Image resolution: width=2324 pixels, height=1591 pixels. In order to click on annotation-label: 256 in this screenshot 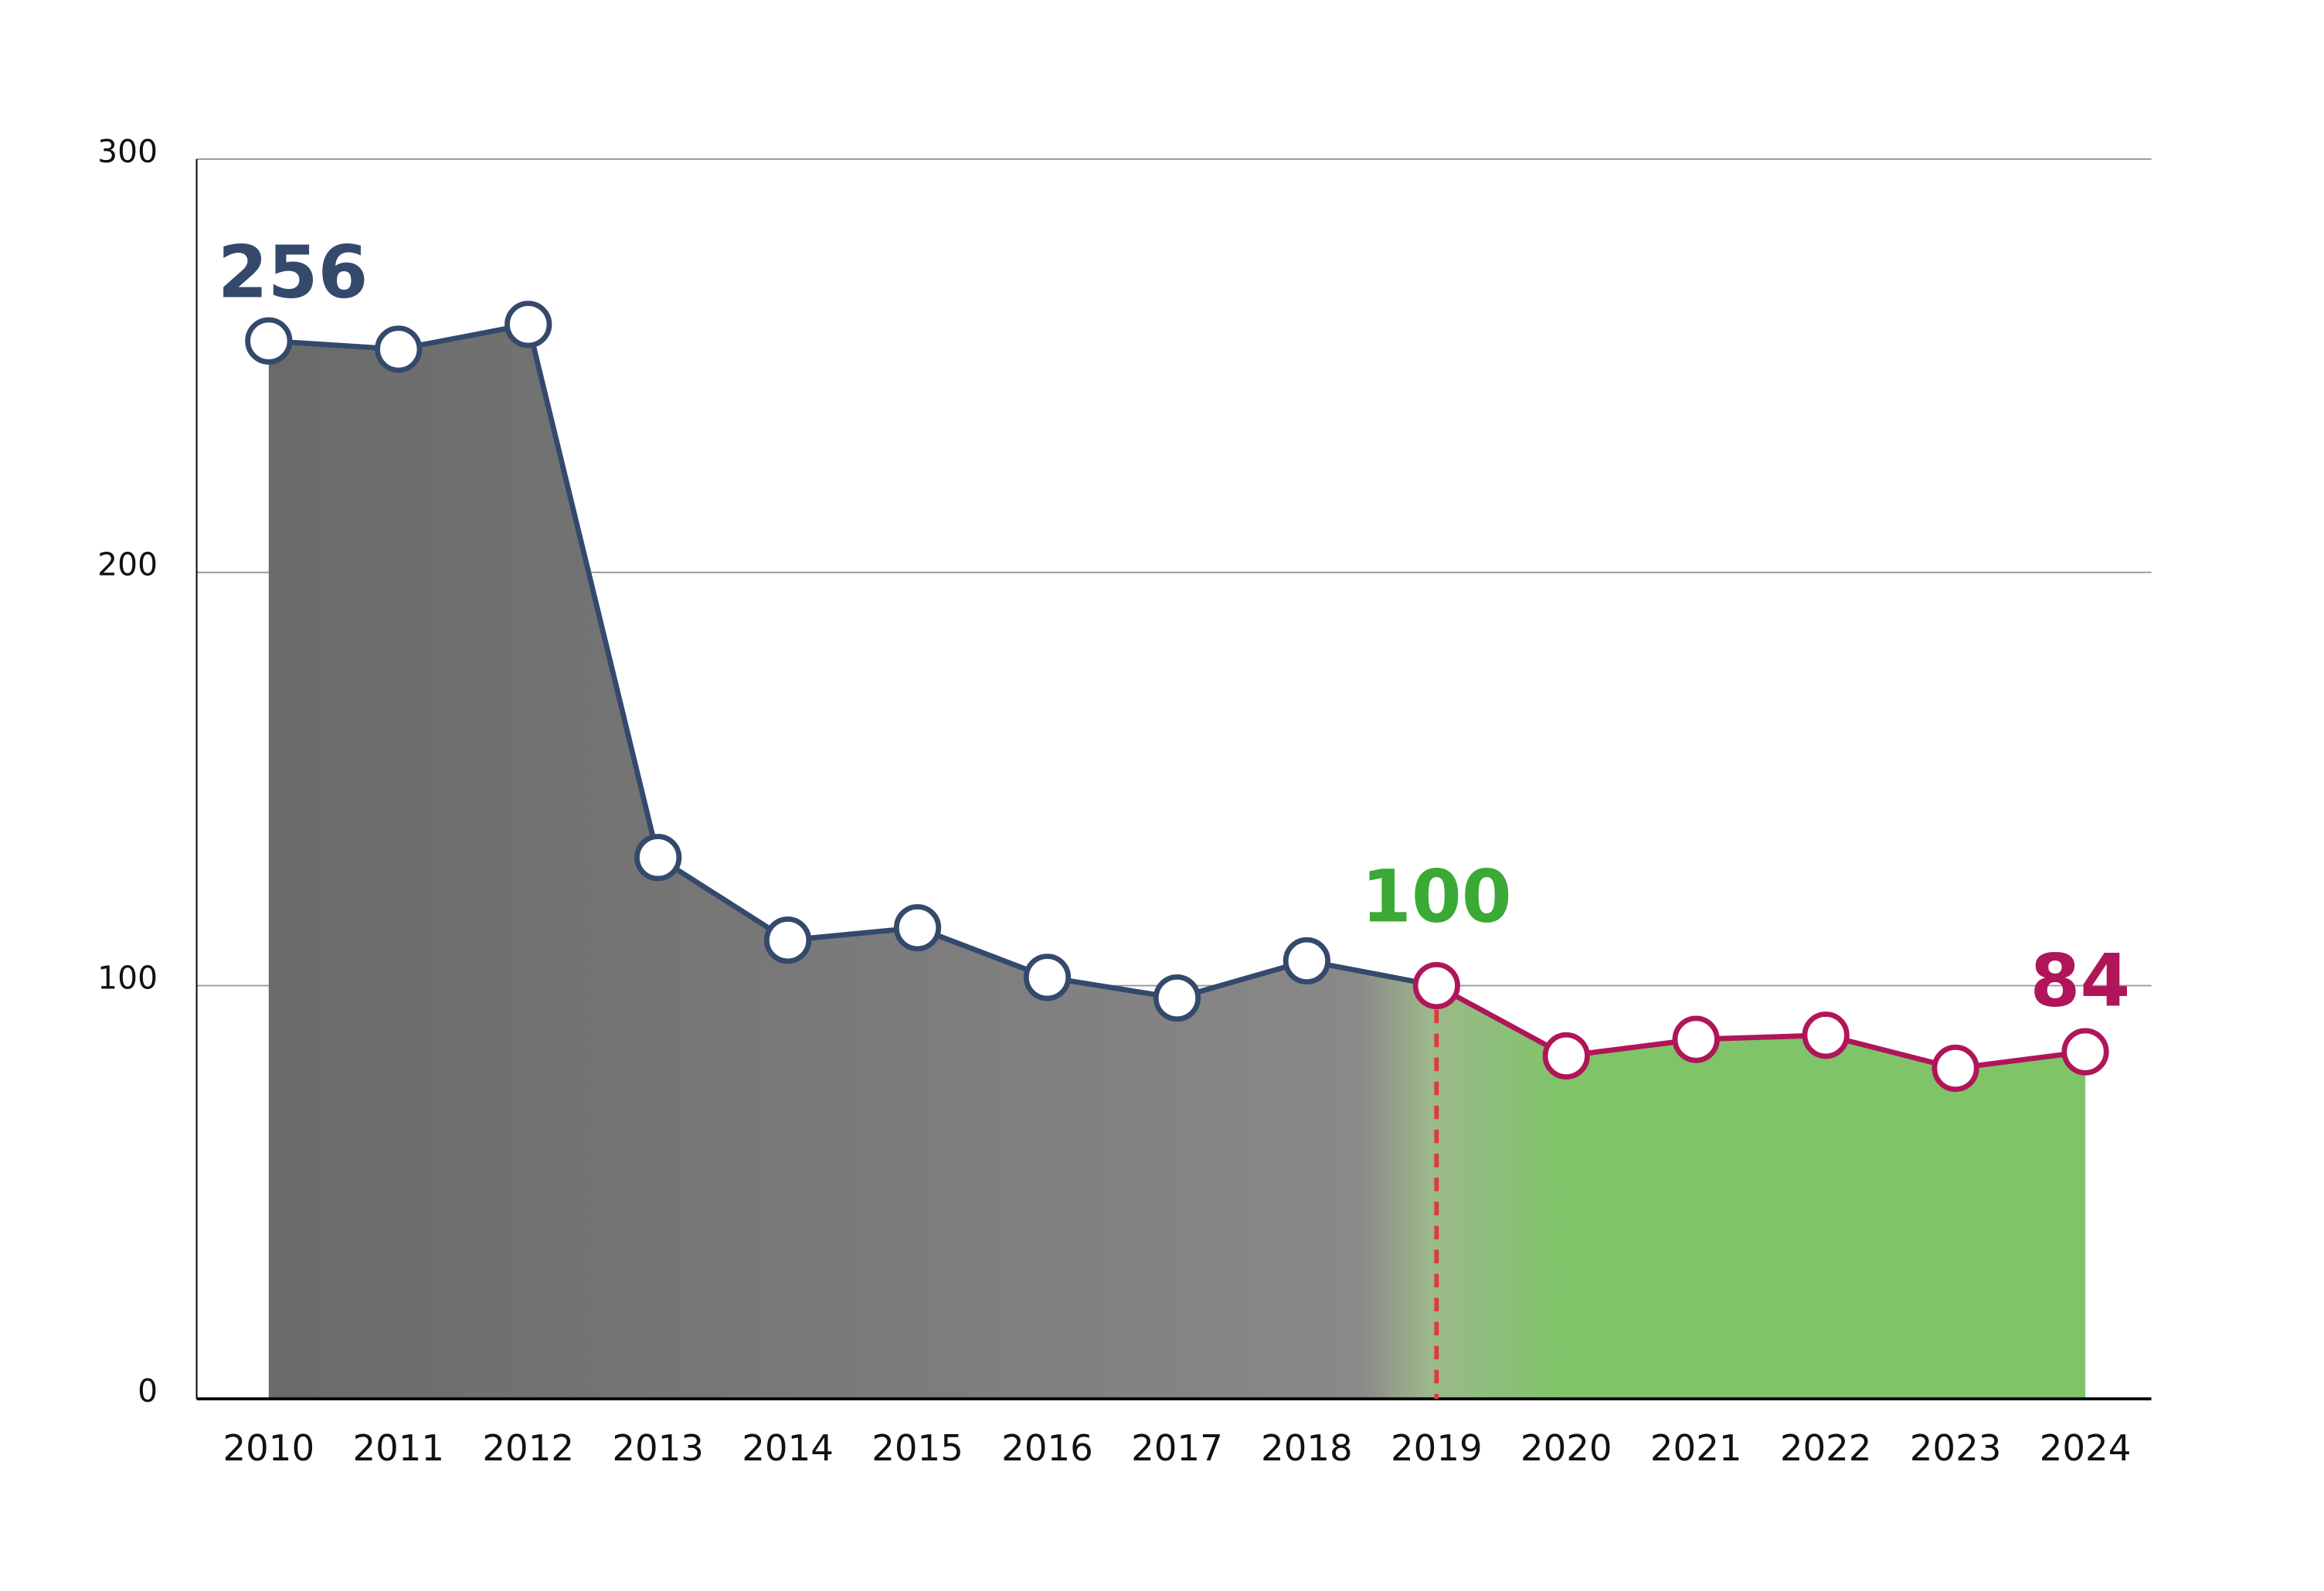, I will do `click(293, 272)`.